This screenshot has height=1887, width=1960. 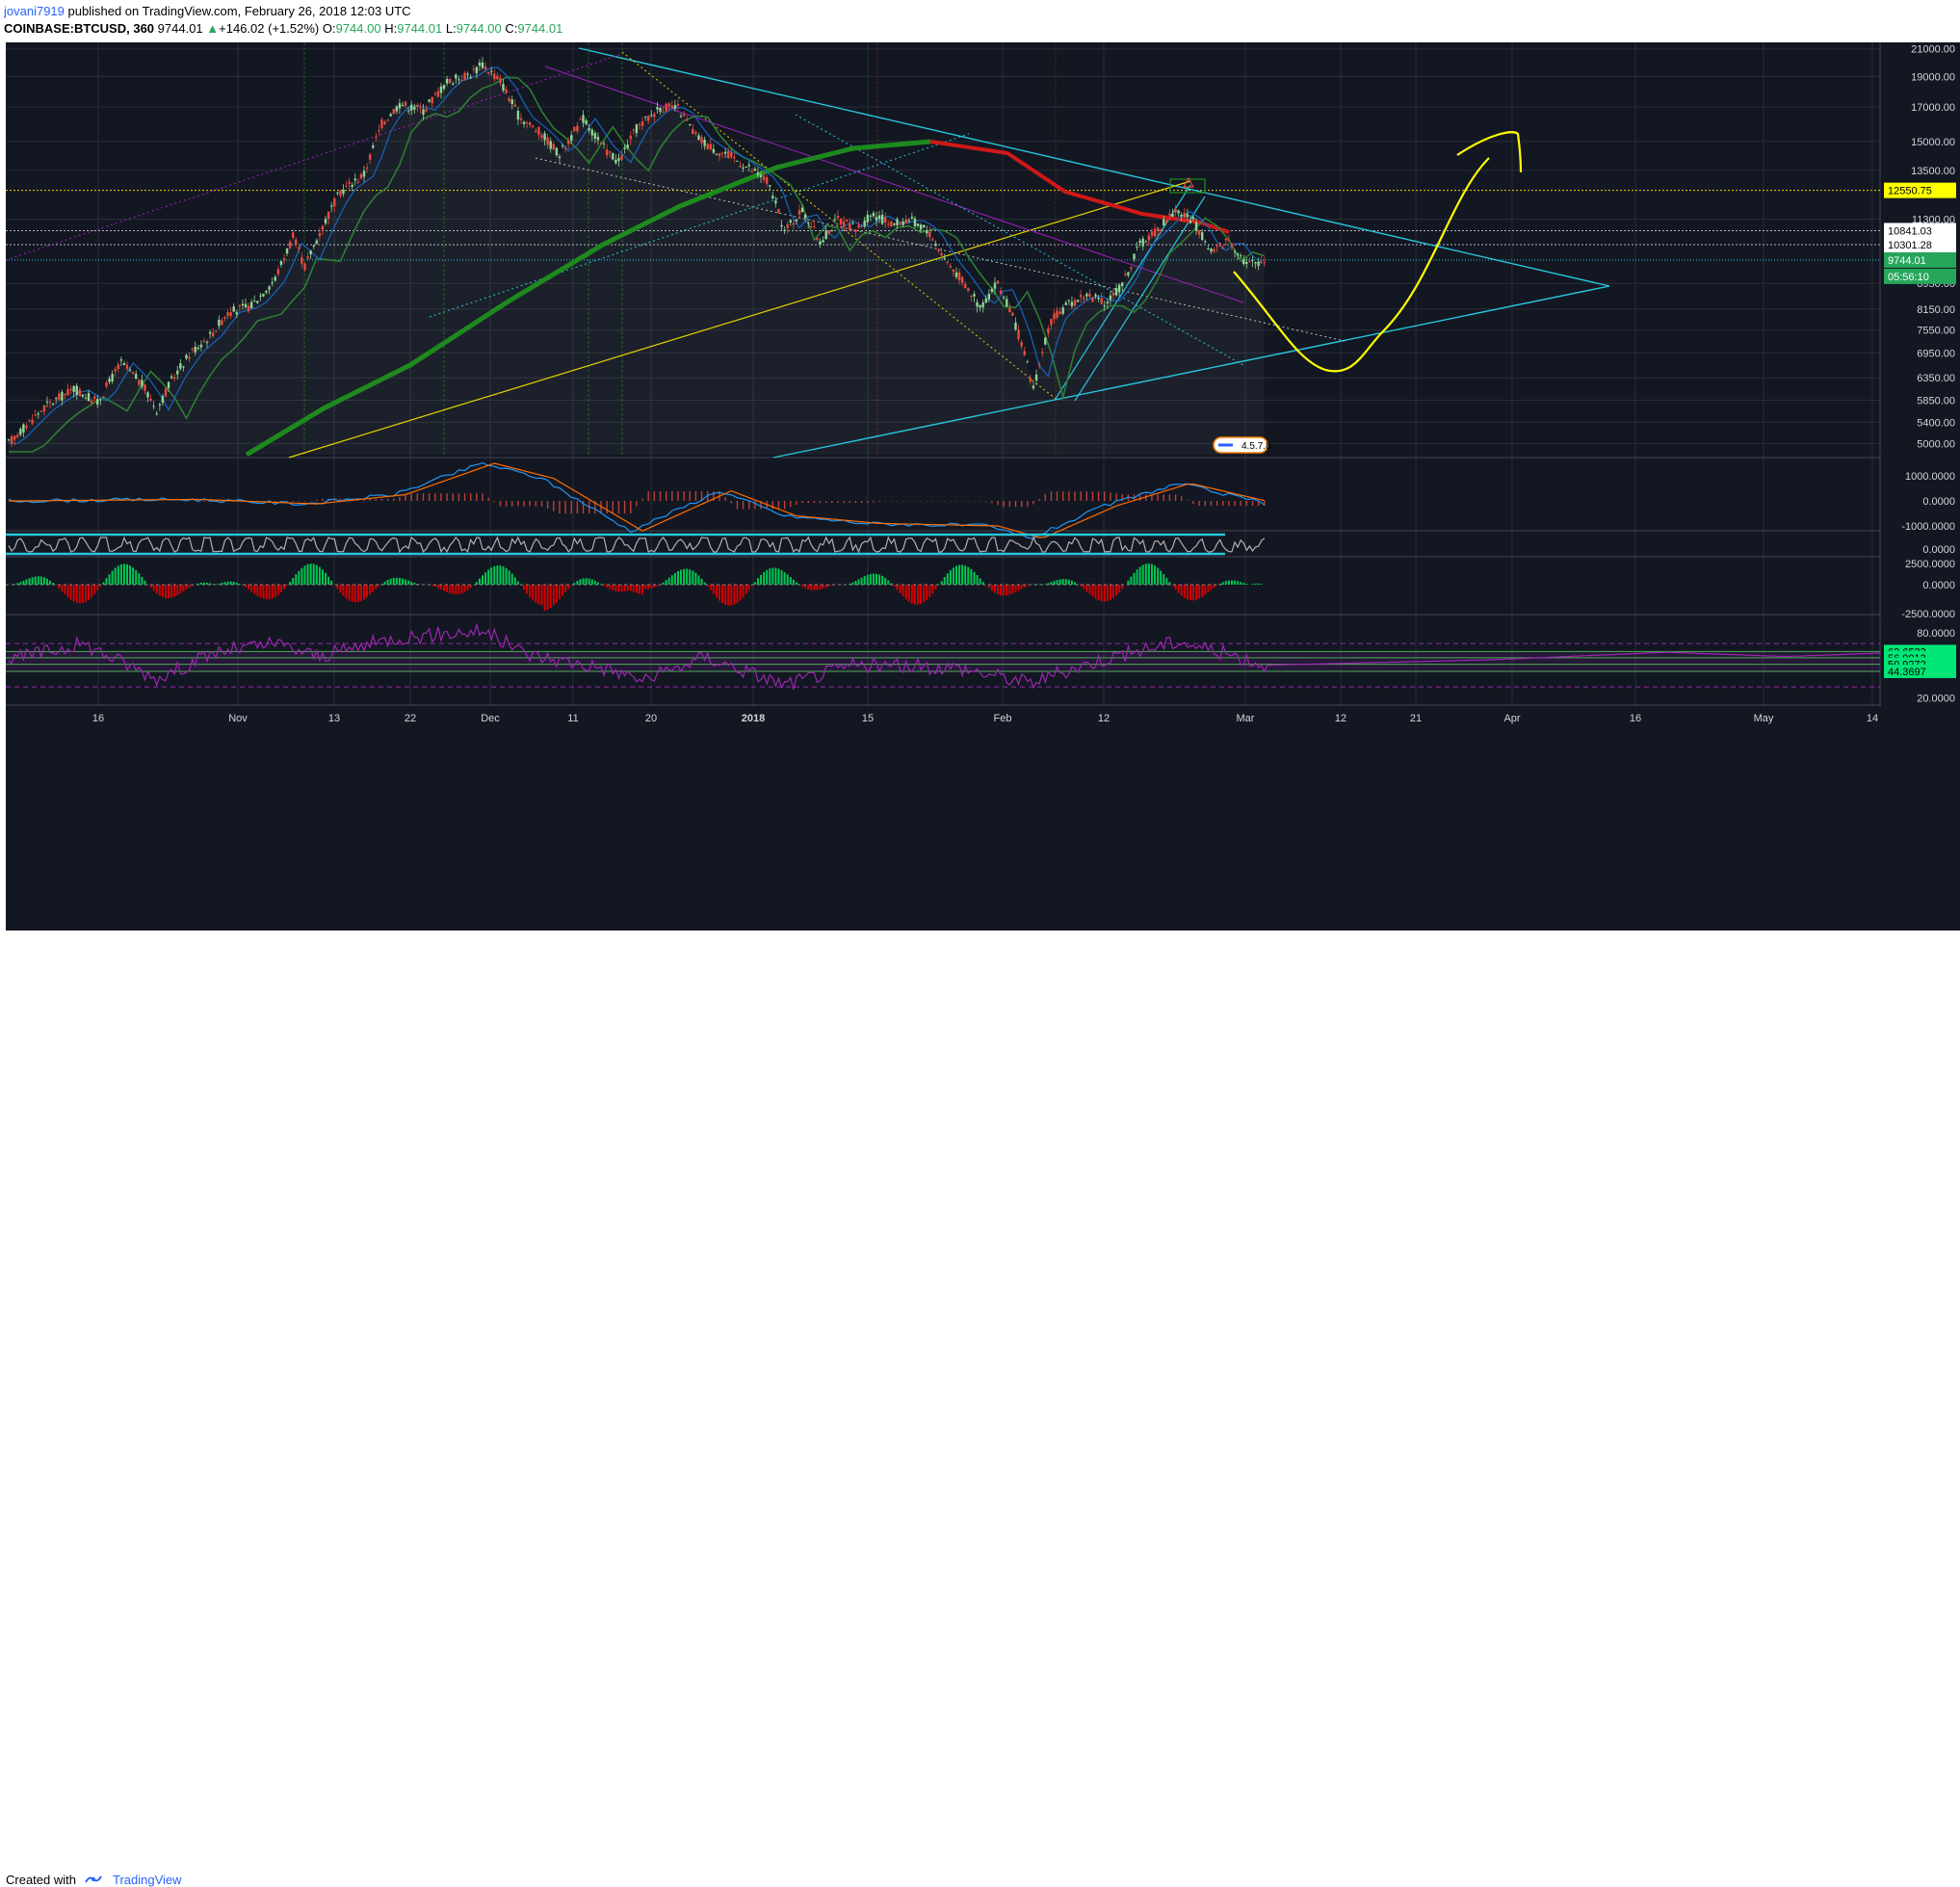 I want to click on tradingview-logo-icon, so click(x=93, y=1880).